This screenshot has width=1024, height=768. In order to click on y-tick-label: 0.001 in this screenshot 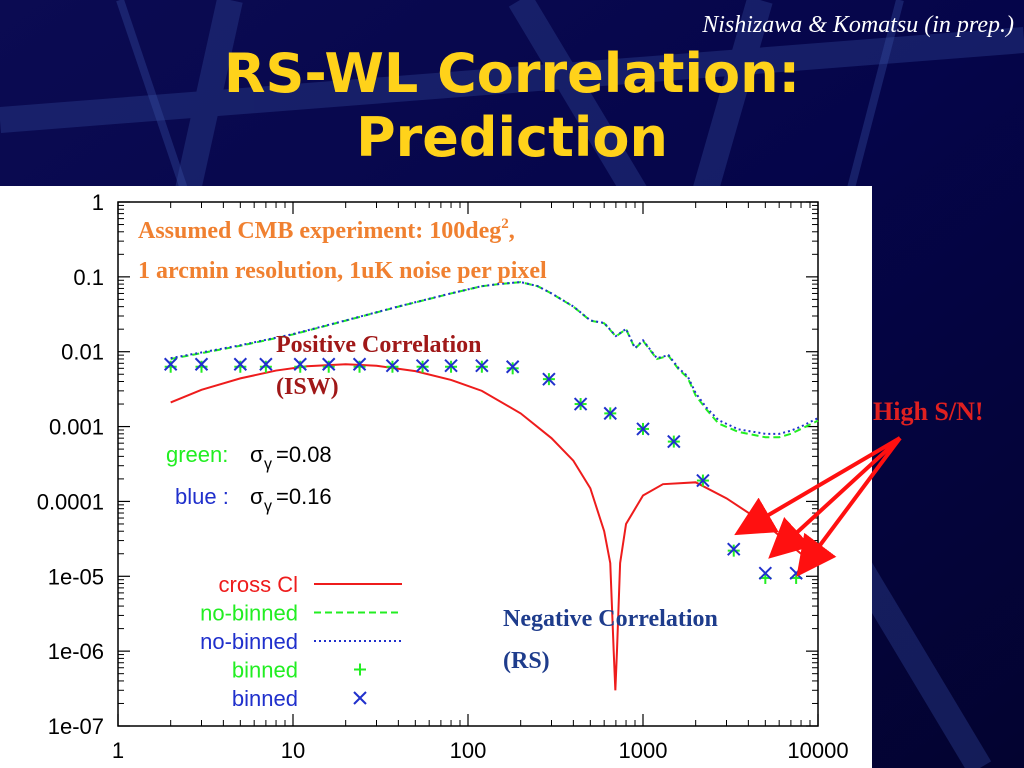, I will do `click(76, 427)`.